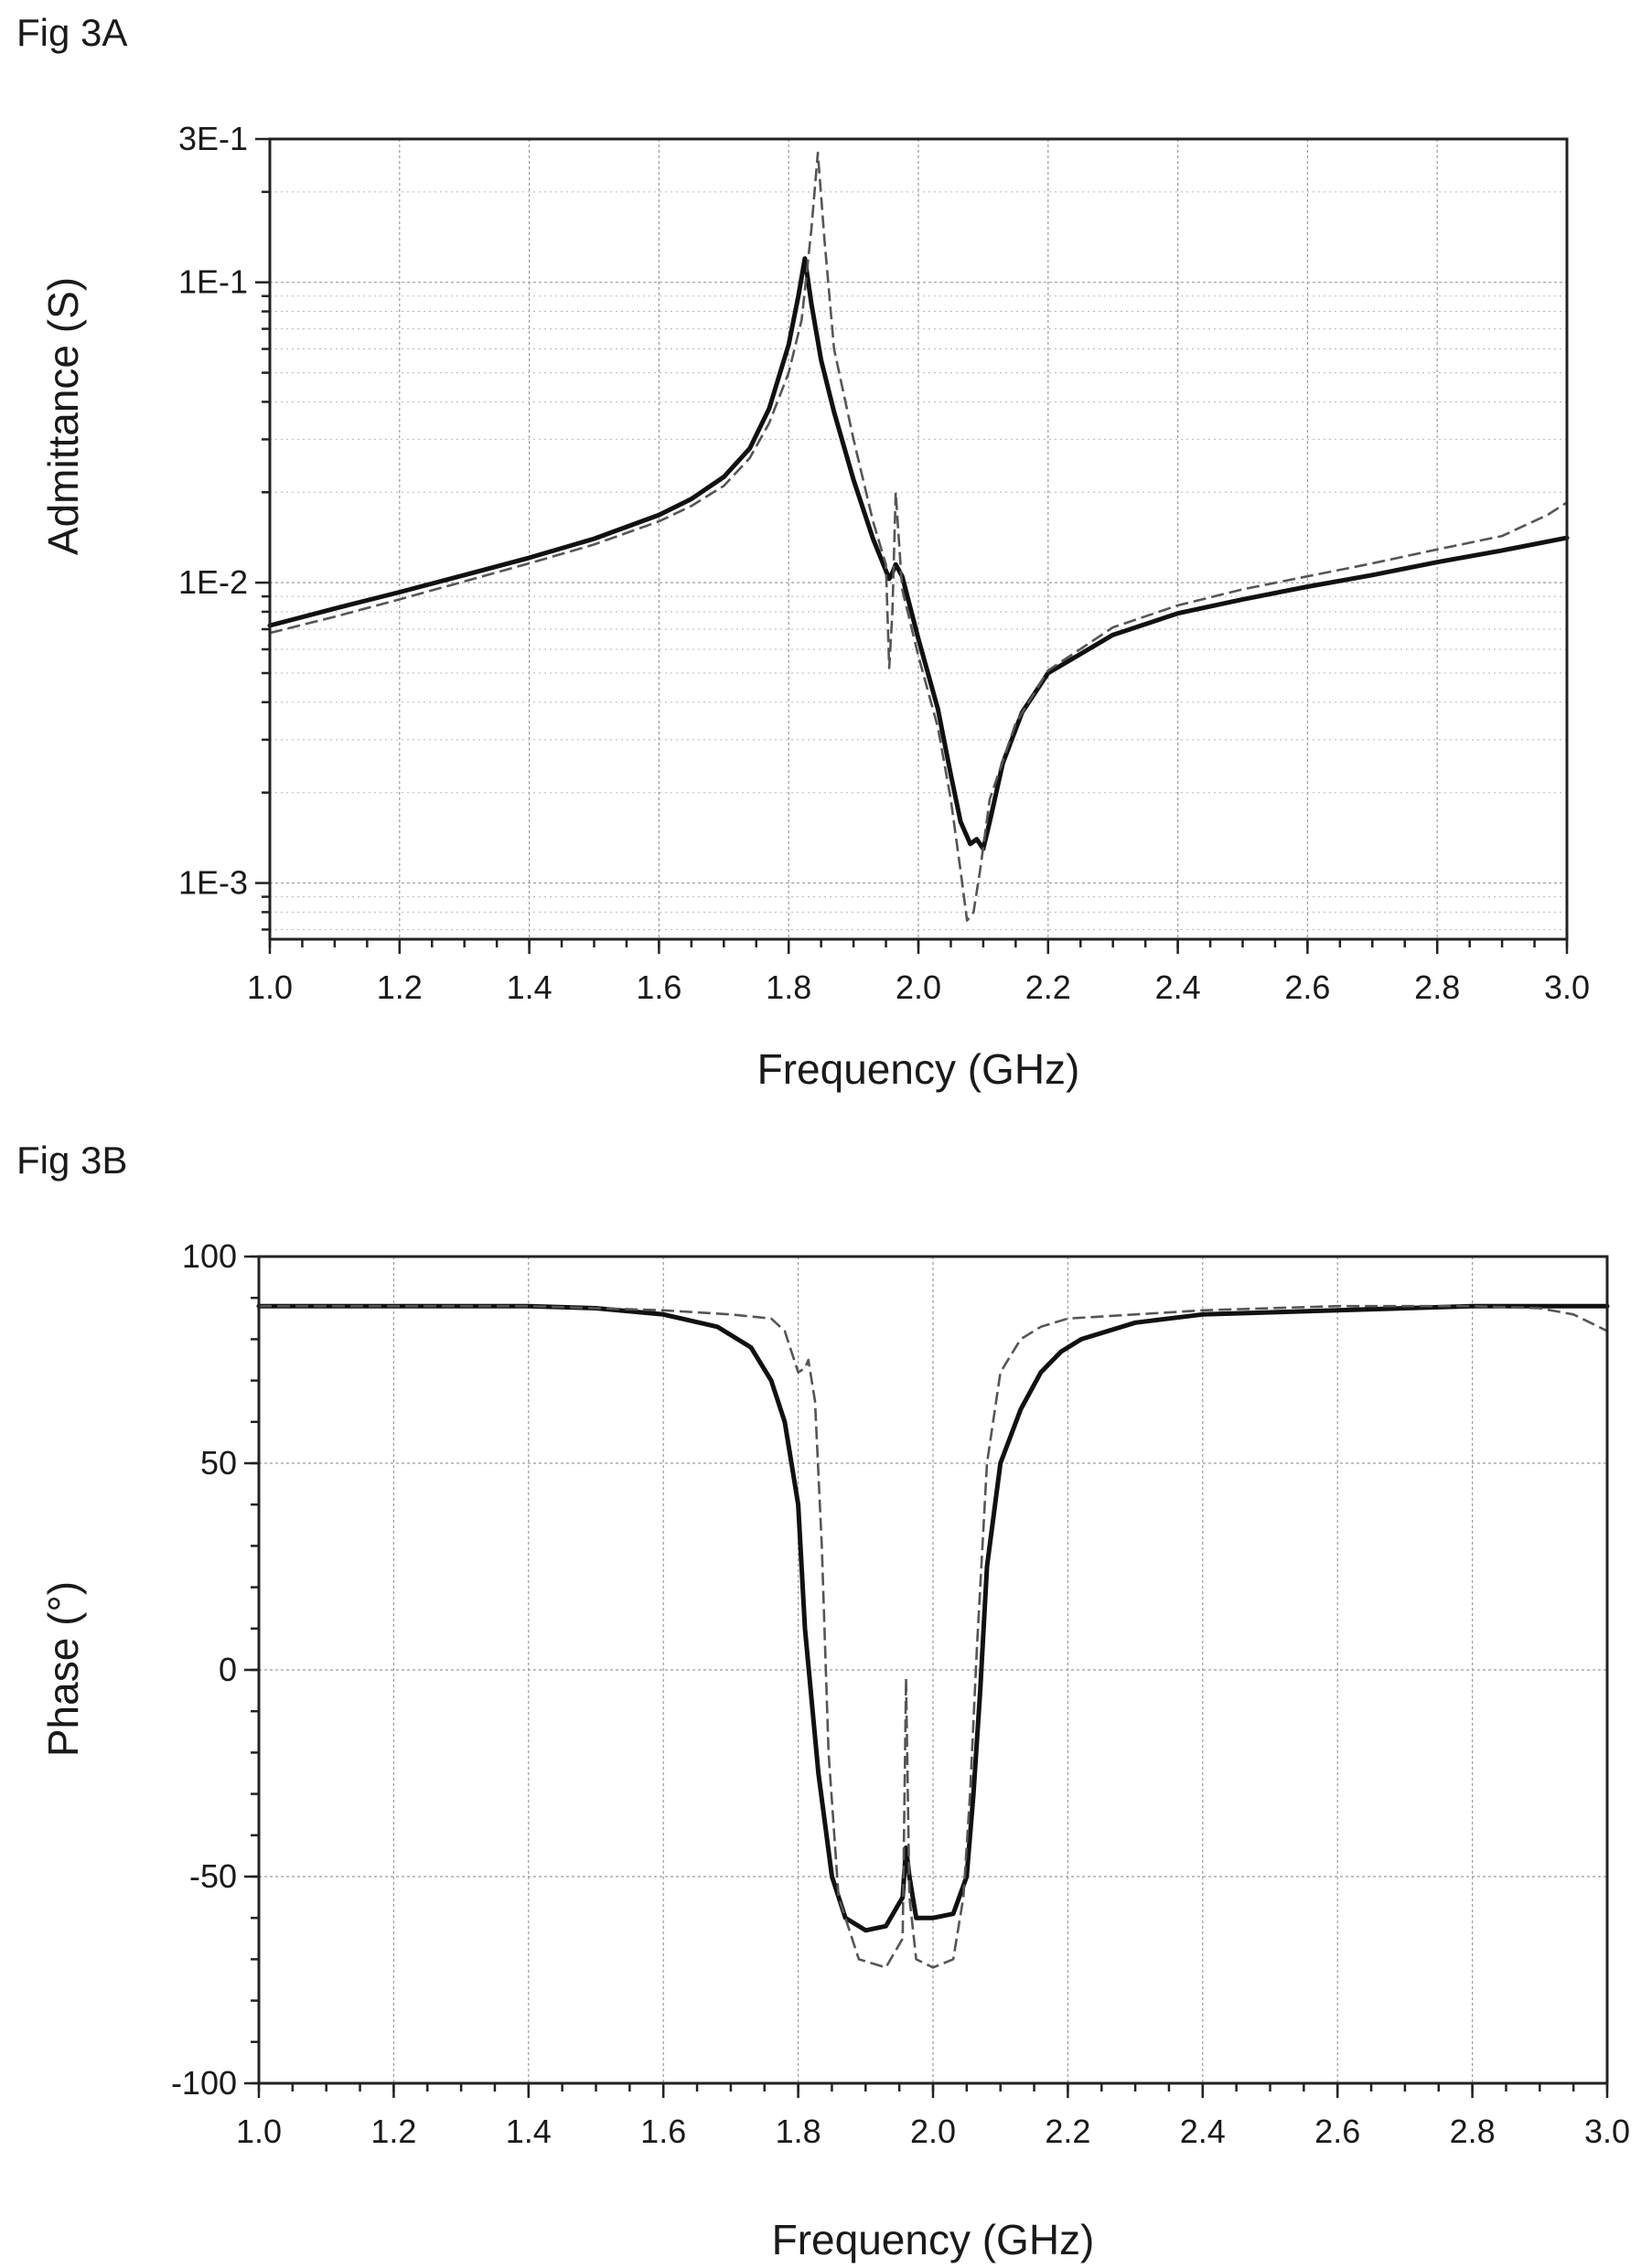 The width and height of the screenshot is (1652, 2268). I want to click on phase-y-axis-title: Phase (°), so click(63, 1669).